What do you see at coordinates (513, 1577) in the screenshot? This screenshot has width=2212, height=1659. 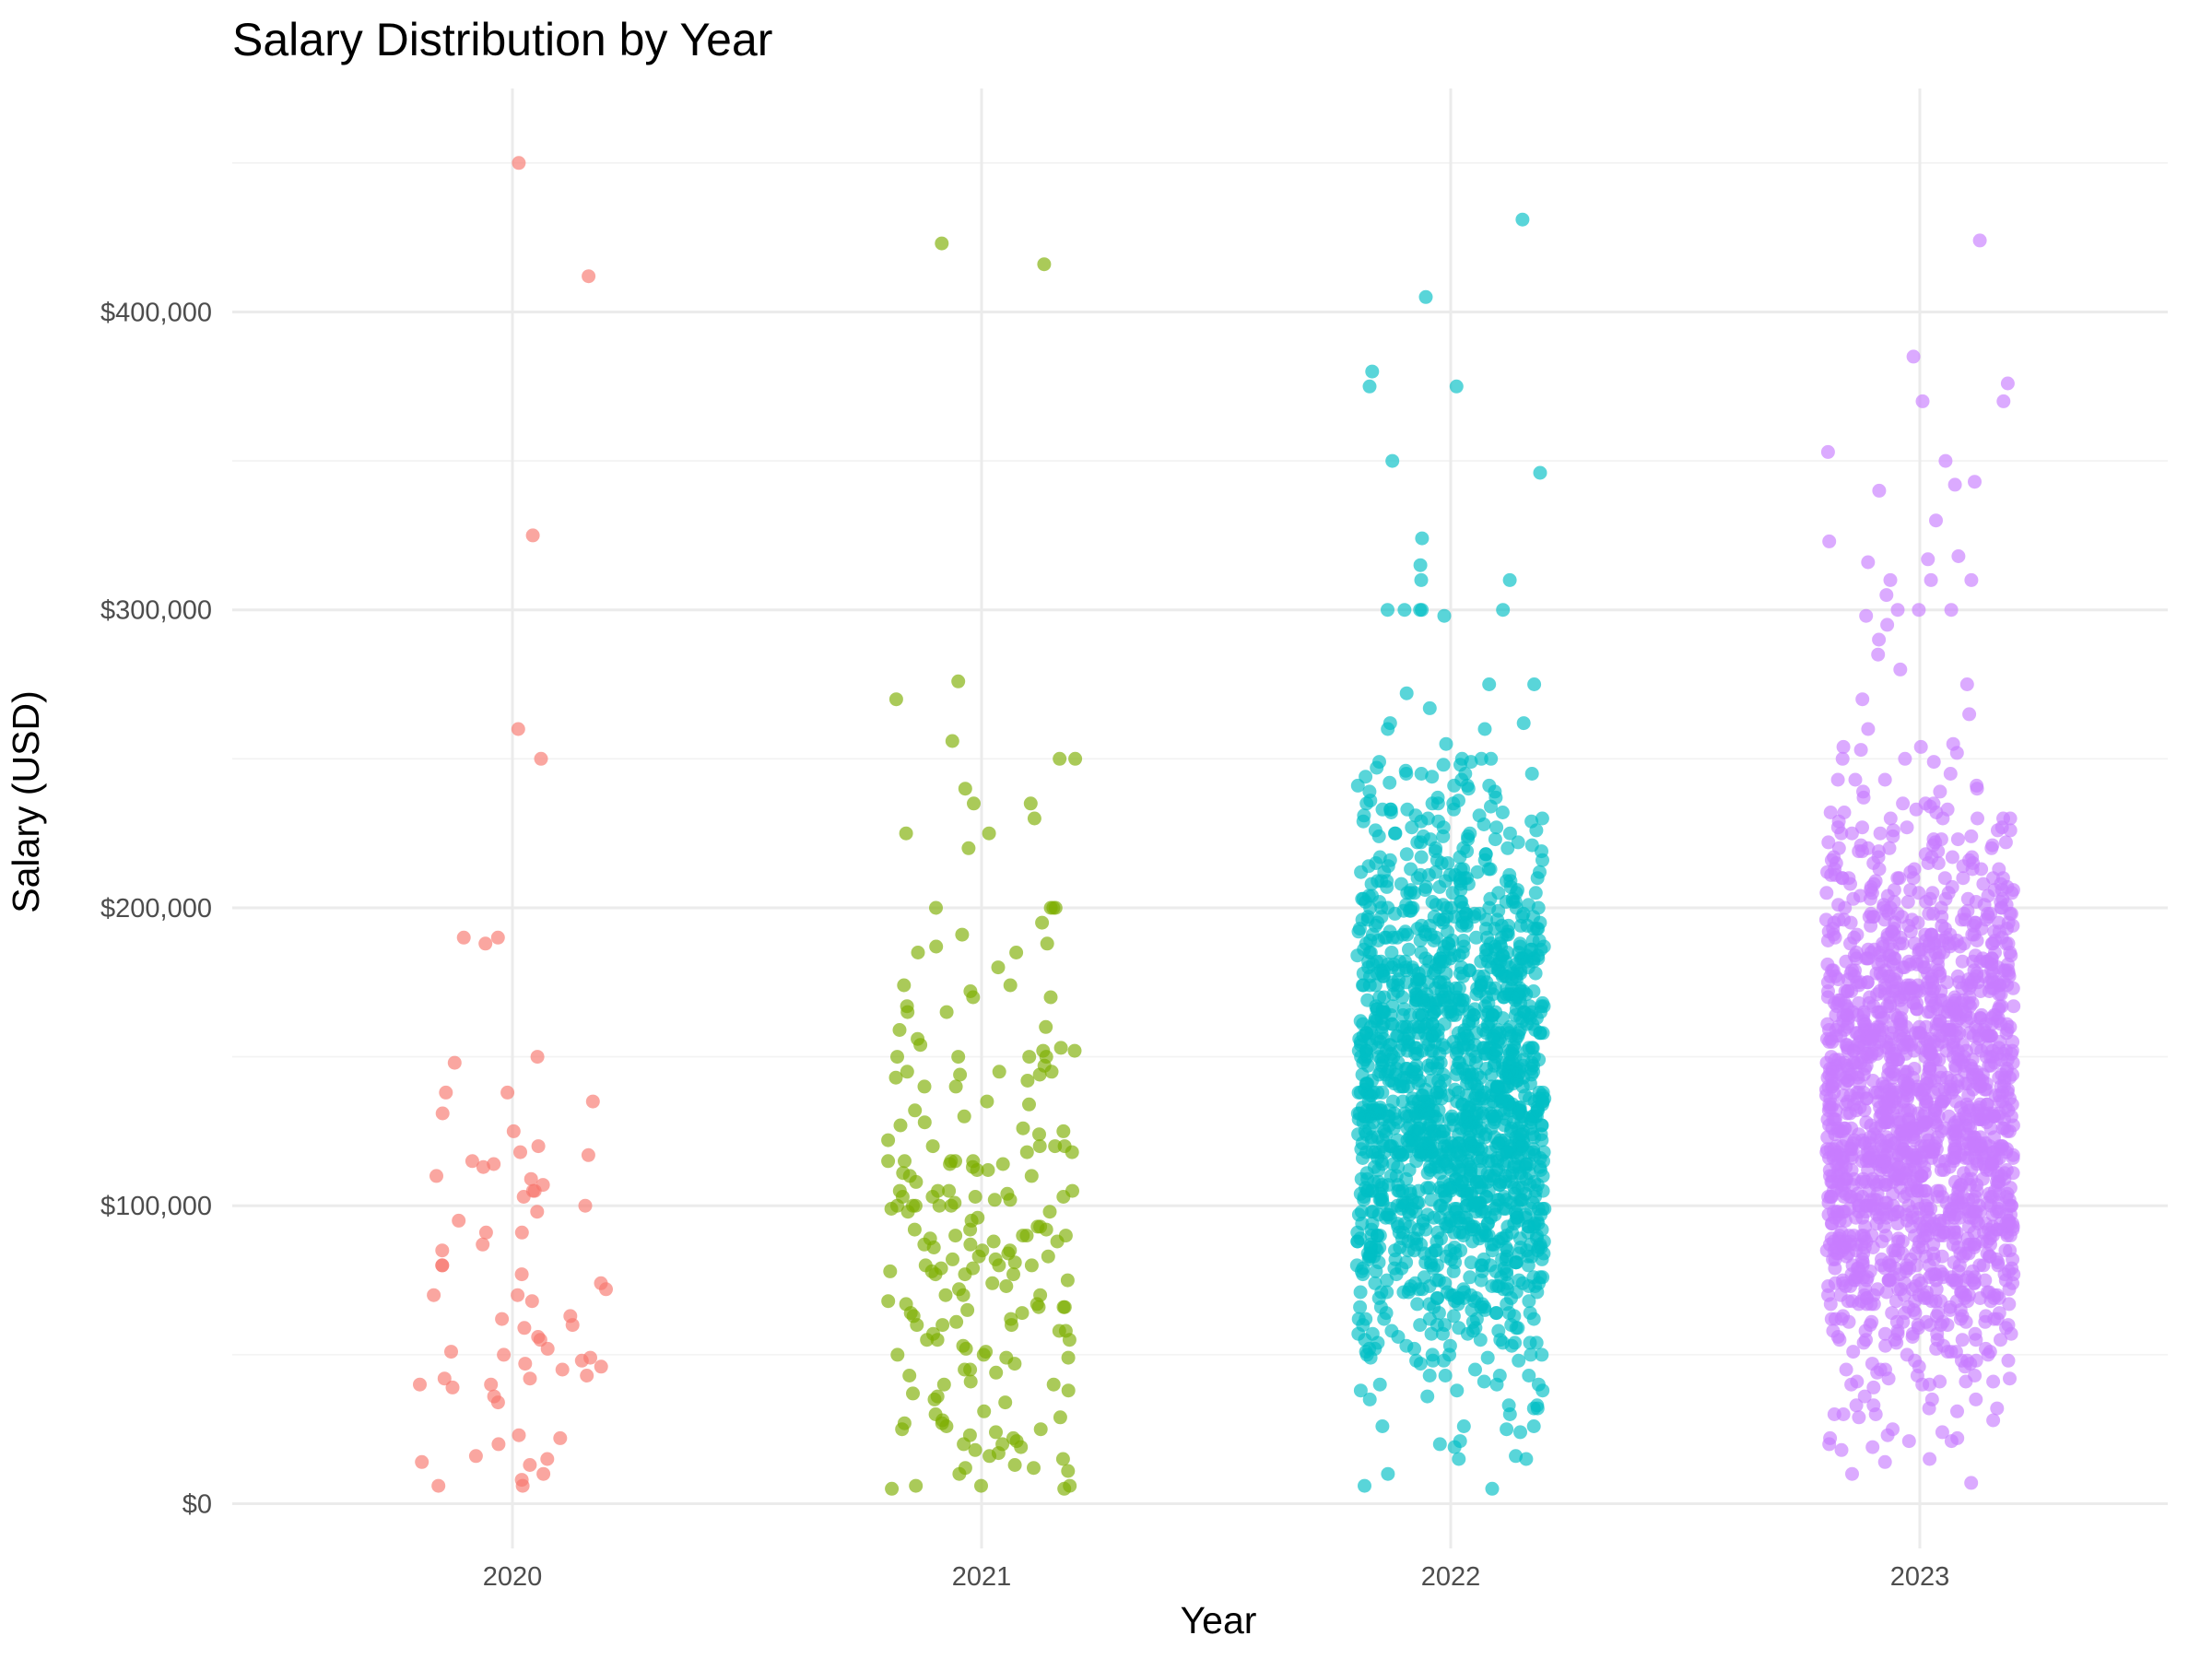 I see `x-tick-label: 2020` at bounding box center [513, 1577].